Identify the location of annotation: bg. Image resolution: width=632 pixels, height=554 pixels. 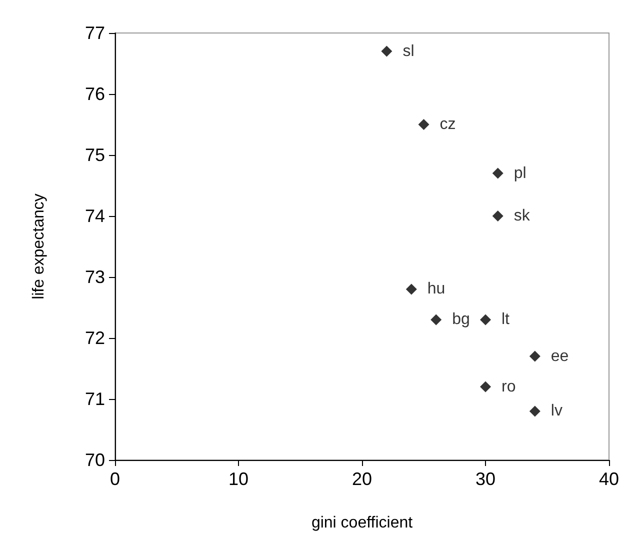
(461, 319).